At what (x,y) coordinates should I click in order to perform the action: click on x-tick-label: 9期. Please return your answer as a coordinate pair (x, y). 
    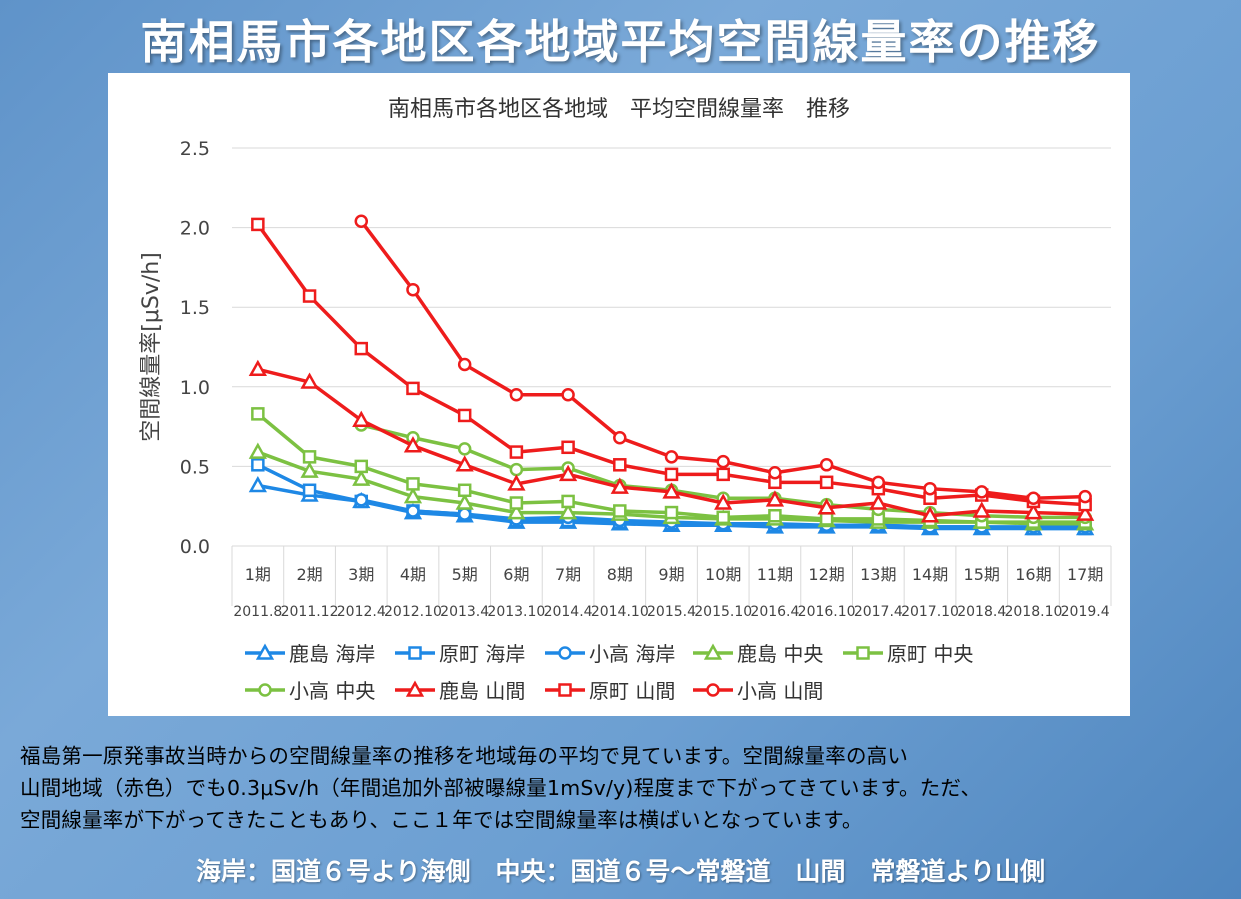
    Looking at the image, I should click on (671, 574).